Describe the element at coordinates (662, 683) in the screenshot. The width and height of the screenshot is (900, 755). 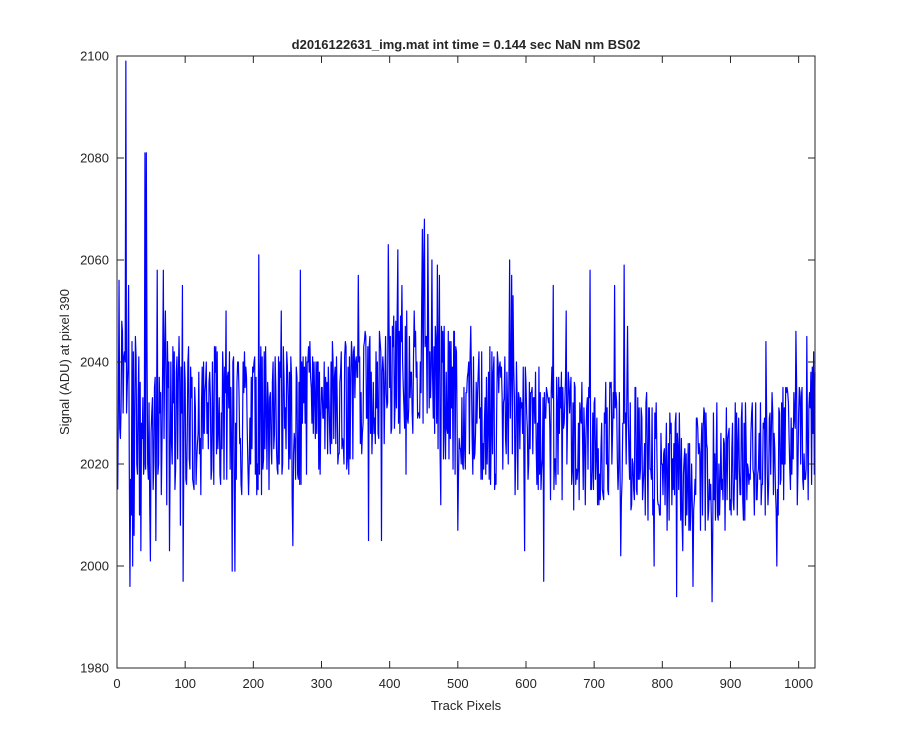
I see `x-tick-label: 800` at that location.